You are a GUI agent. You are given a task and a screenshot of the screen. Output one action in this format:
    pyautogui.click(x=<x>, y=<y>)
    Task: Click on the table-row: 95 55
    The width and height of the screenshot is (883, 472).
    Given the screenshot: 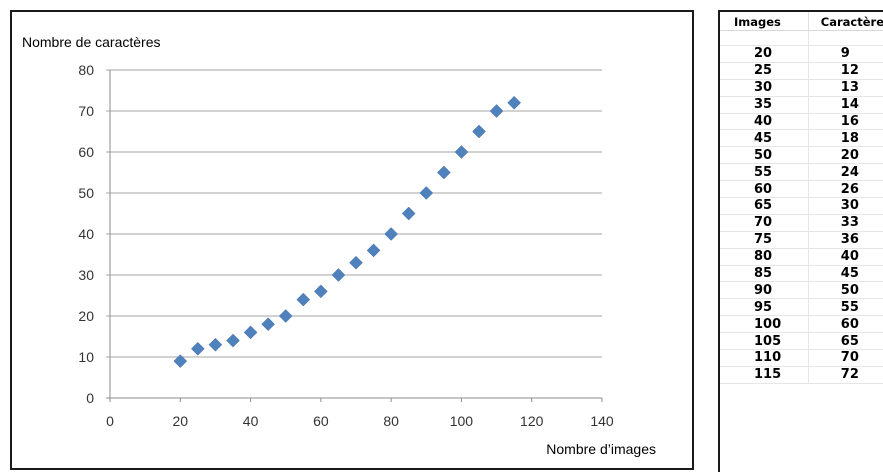 What is the action you would take?
    pyautogui.click(x=801, y=307)
    